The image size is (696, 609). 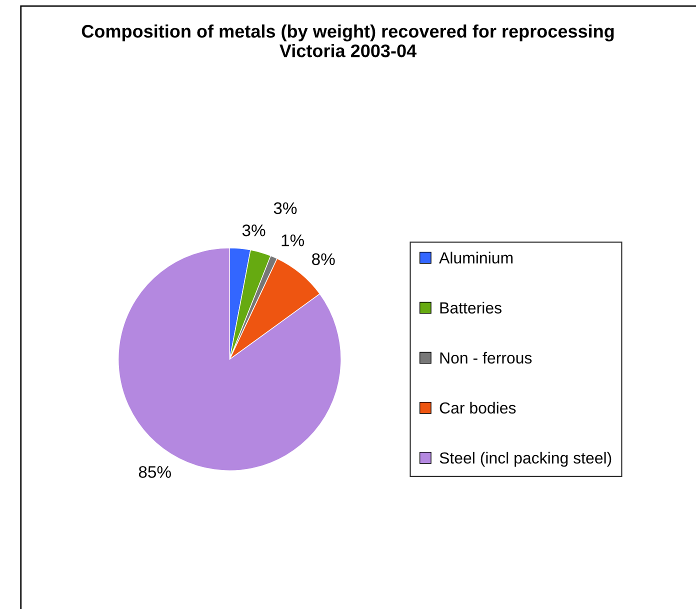 What do you see at coordinates (471, 308) in the screenshot?
I see `legend-label: Batteries` at bounding box center [471, 308].